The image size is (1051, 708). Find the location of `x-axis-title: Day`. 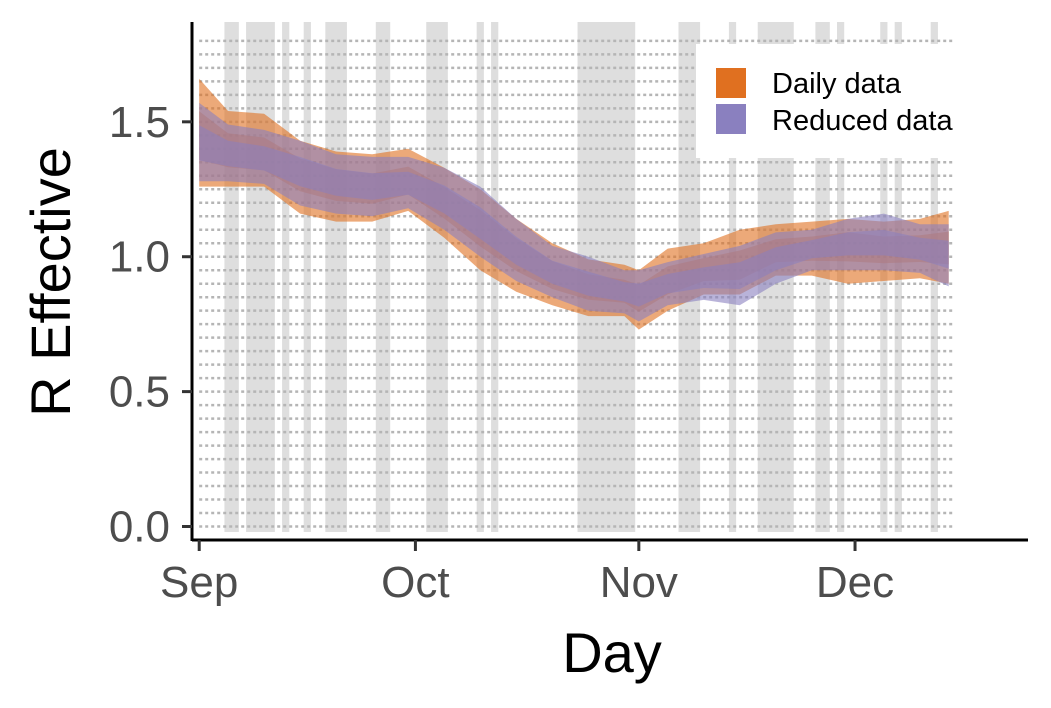

x-axis-title: Day is located at coordinates (612, 652).